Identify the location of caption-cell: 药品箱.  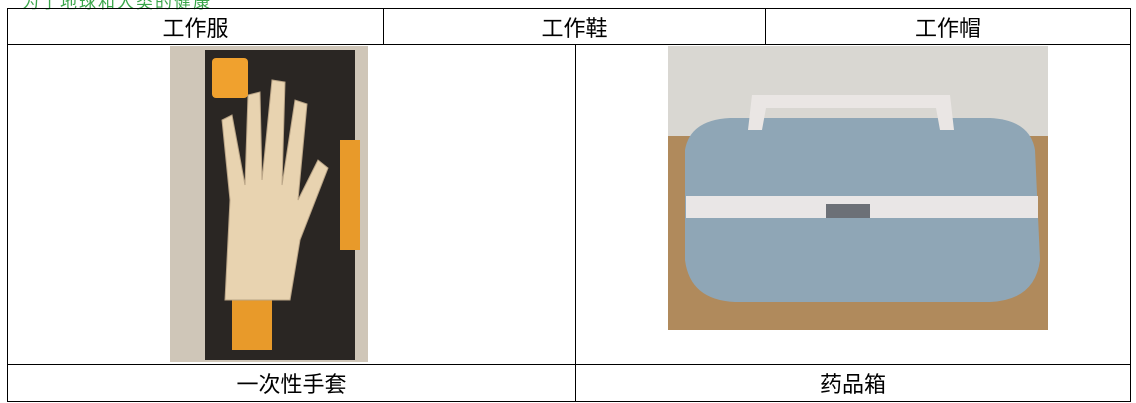
(853, 383).